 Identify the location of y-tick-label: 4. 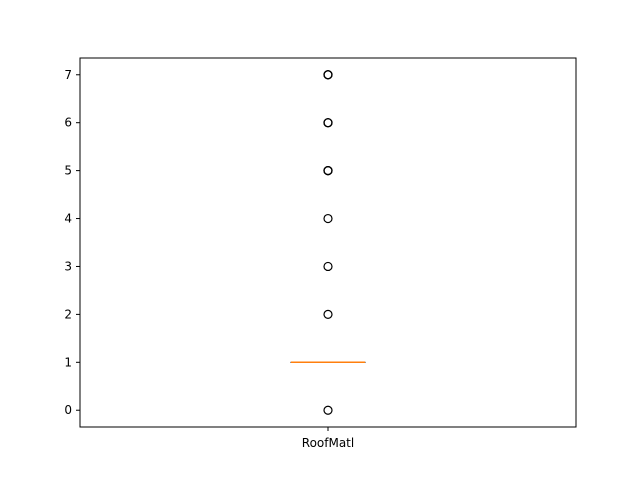
(68, 219).